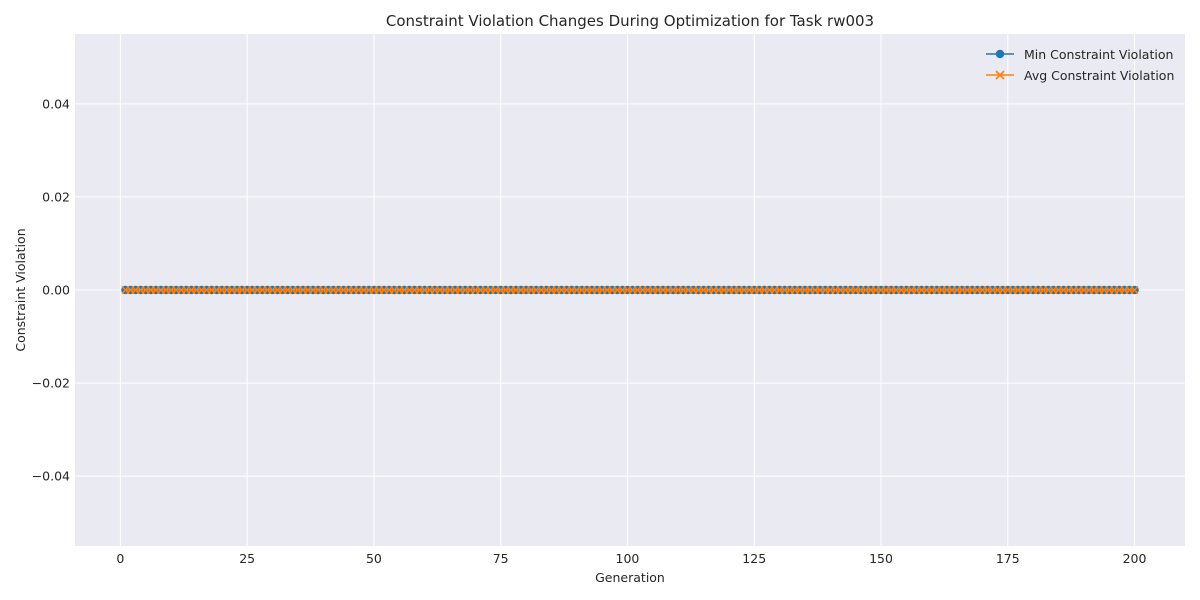 Image resolution: width=1200 pixels, height=600 pixels. Describe the element at coordinates (628, 558) in the screenshot. I see `x-tick-label: 100` at that location.